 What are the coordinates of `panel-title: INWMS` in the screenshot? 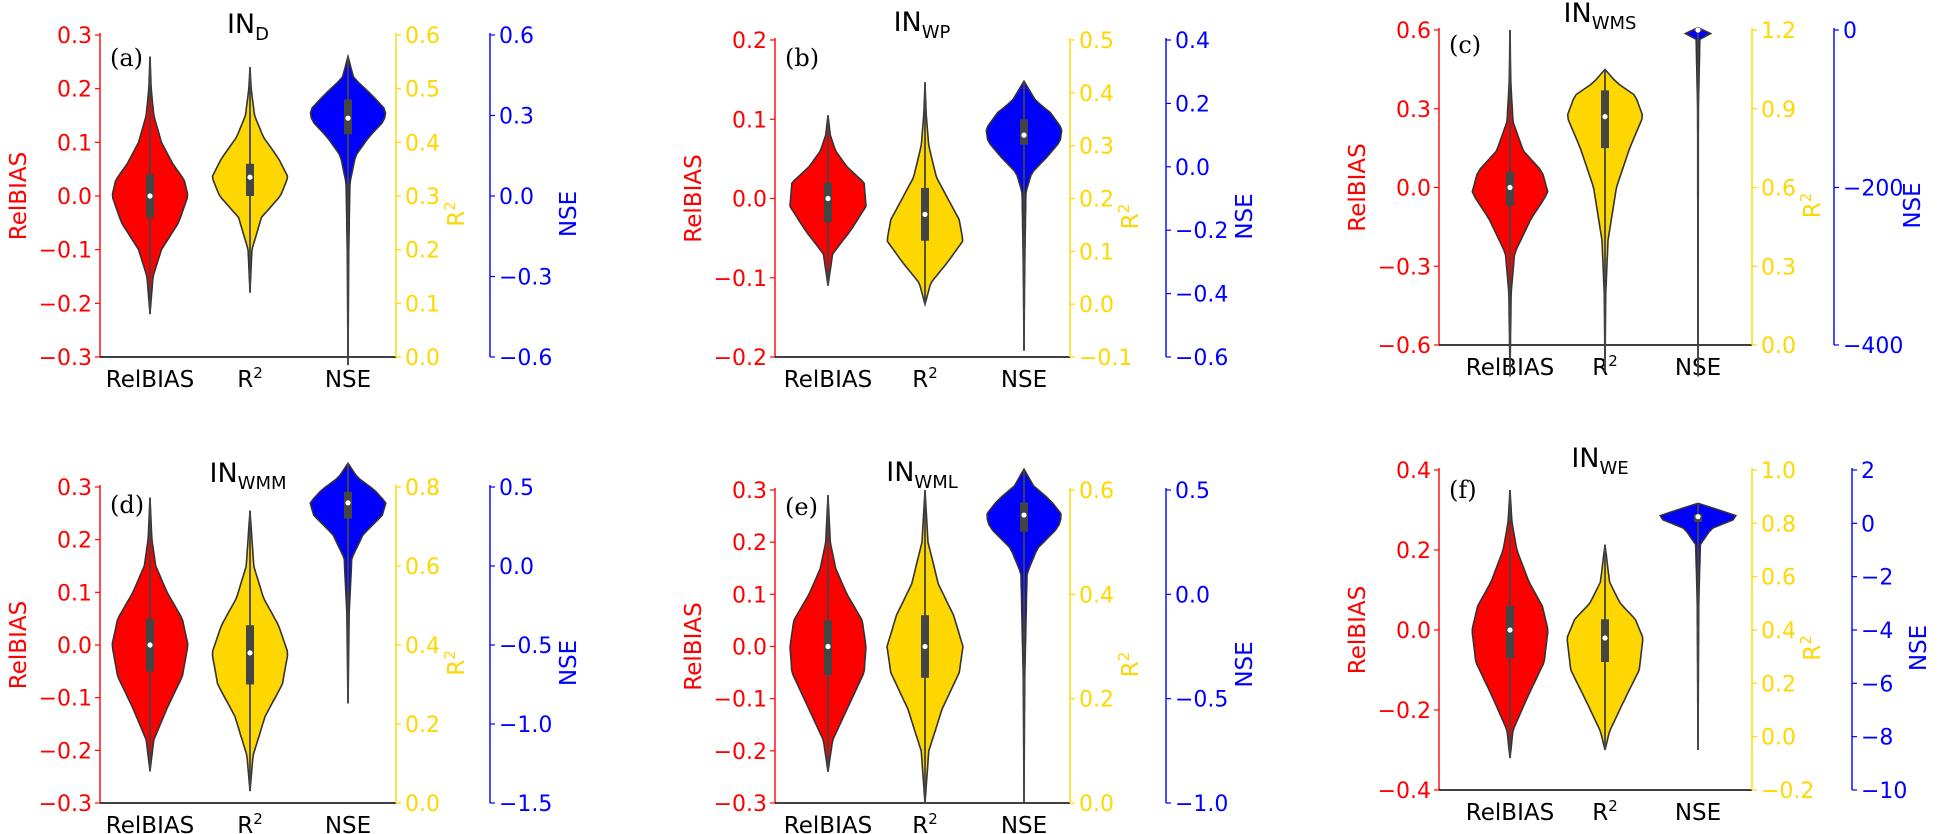 It's located at (1600, 17).